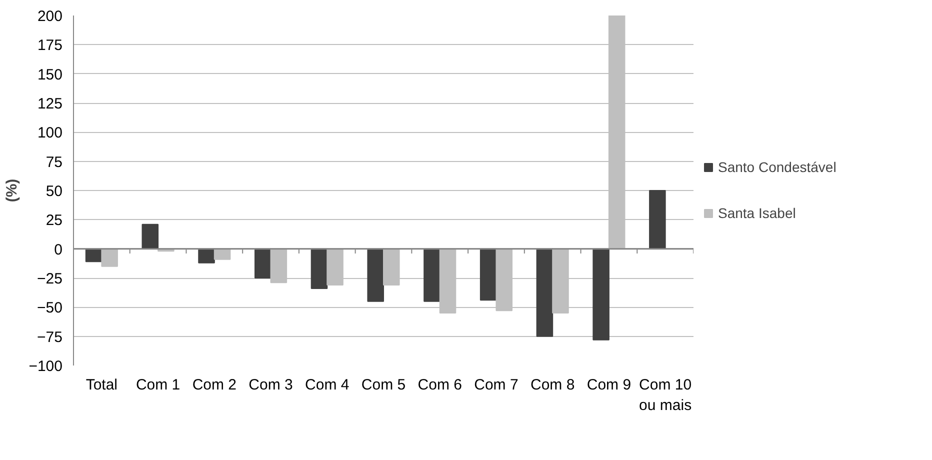  Describe the element at coordinates (270, 385) in the screenshot. I see `x-tick-label: Com 3` at that location.